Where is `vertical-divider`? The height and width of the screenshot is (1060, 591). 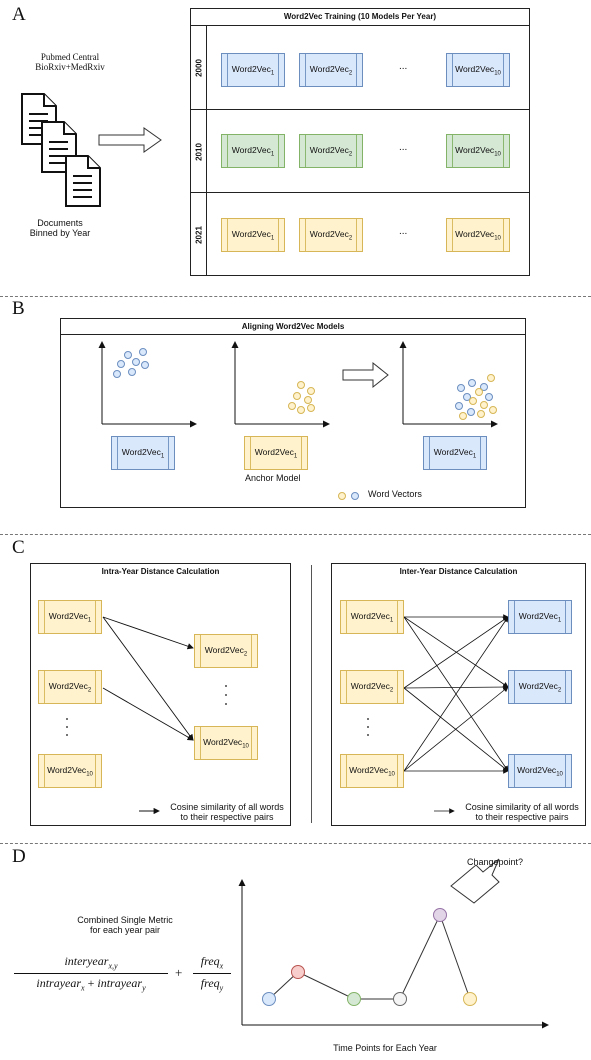 vertical-divider is located at coordinates (311, 694).